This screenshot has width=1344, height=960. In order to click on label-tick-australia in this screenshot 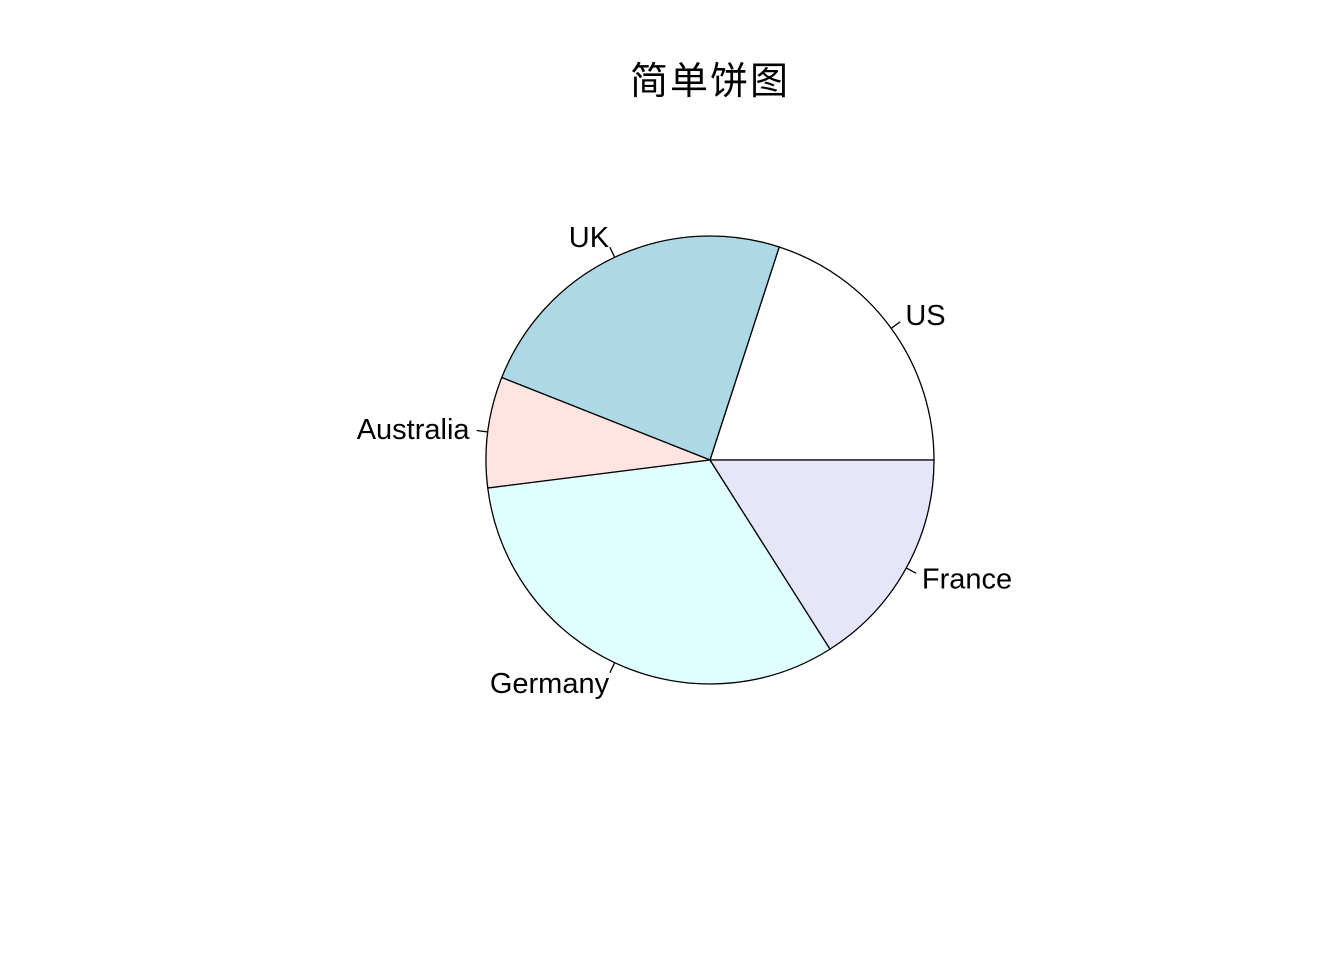, I will do `click(482, 431)`.